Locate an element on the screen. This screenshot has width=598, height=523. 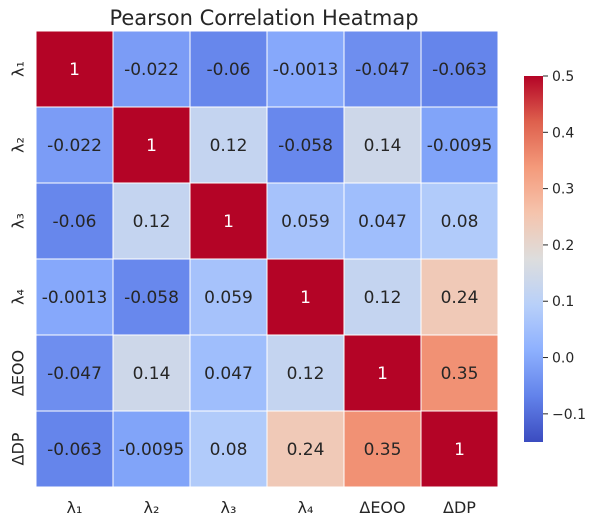
colorbar-tick-label: −0.1 is located at coordinates (569, 415).